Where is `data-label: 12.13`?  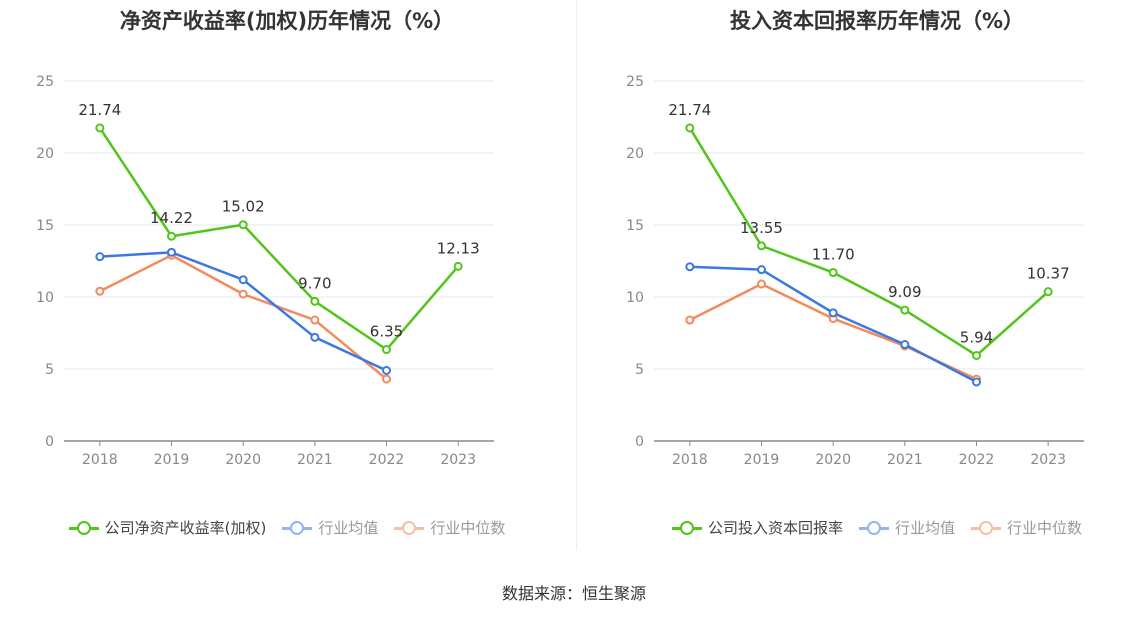 data-label: 12.13 is located at coordinates (458, 248).